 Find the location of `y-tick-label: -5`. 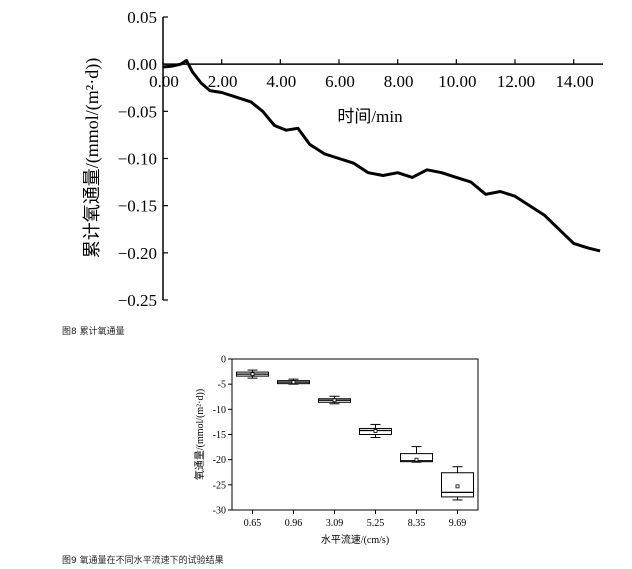

y-tick-label: -5 is located at coordinates (222, 385).